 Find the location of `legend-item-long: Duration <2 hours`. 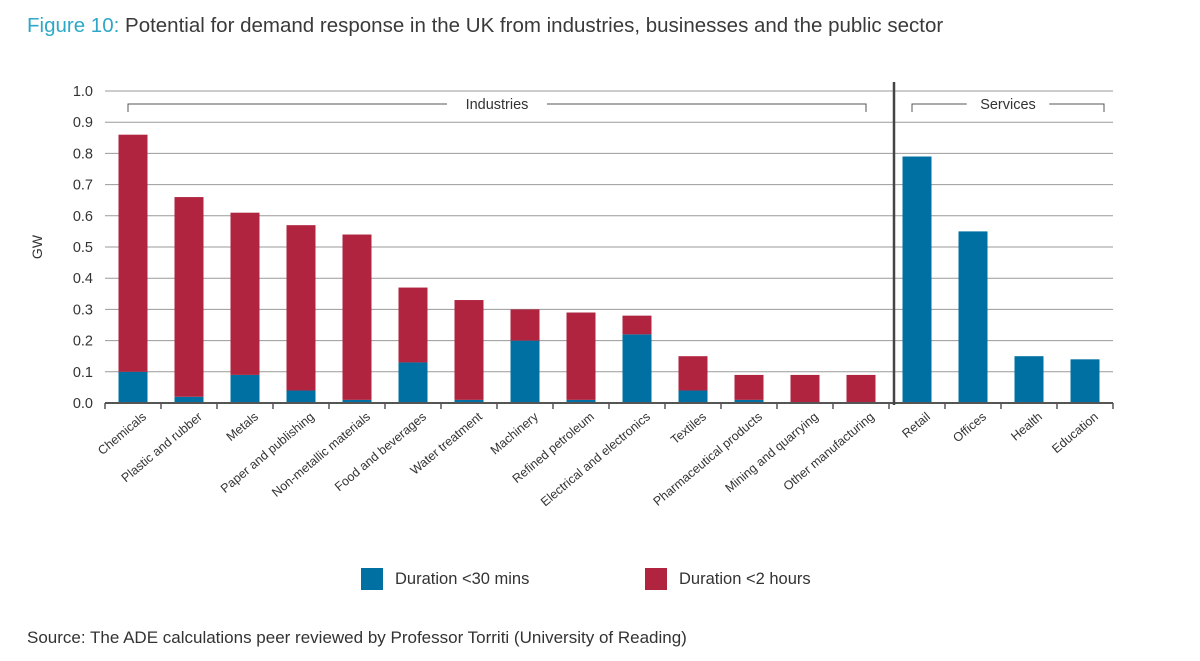

legend-item-long: Duration <2 hours is located at coordinates (728, 579).